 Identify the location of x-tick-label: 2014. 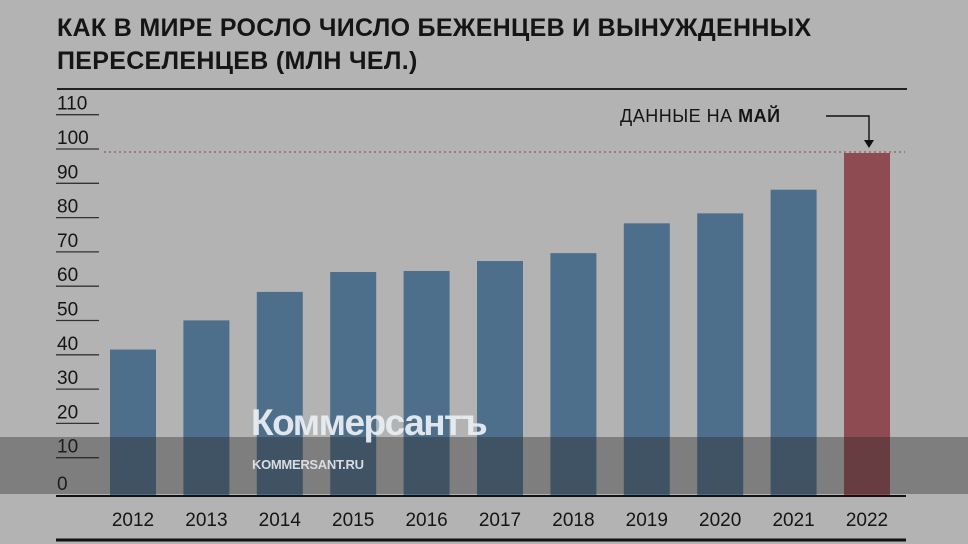
(280, 520).